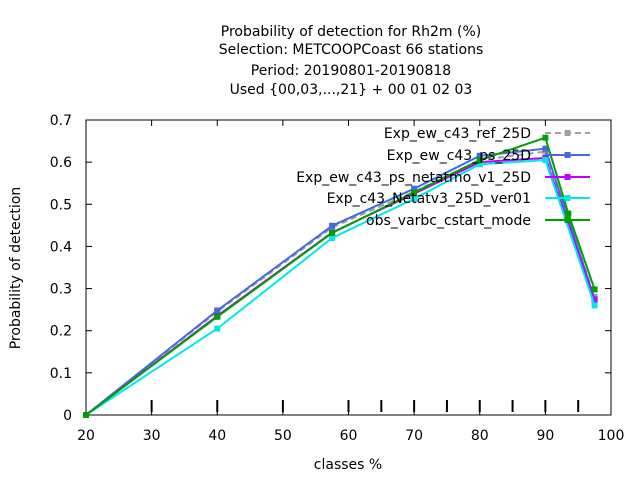 This screenshot has height=480, width=640. What do you see at coordinates (429, 199) in the screenshot?
I see `legend-label: Exp_c43_Netatv3_25D_ver01` at bounding box center [429, 199].